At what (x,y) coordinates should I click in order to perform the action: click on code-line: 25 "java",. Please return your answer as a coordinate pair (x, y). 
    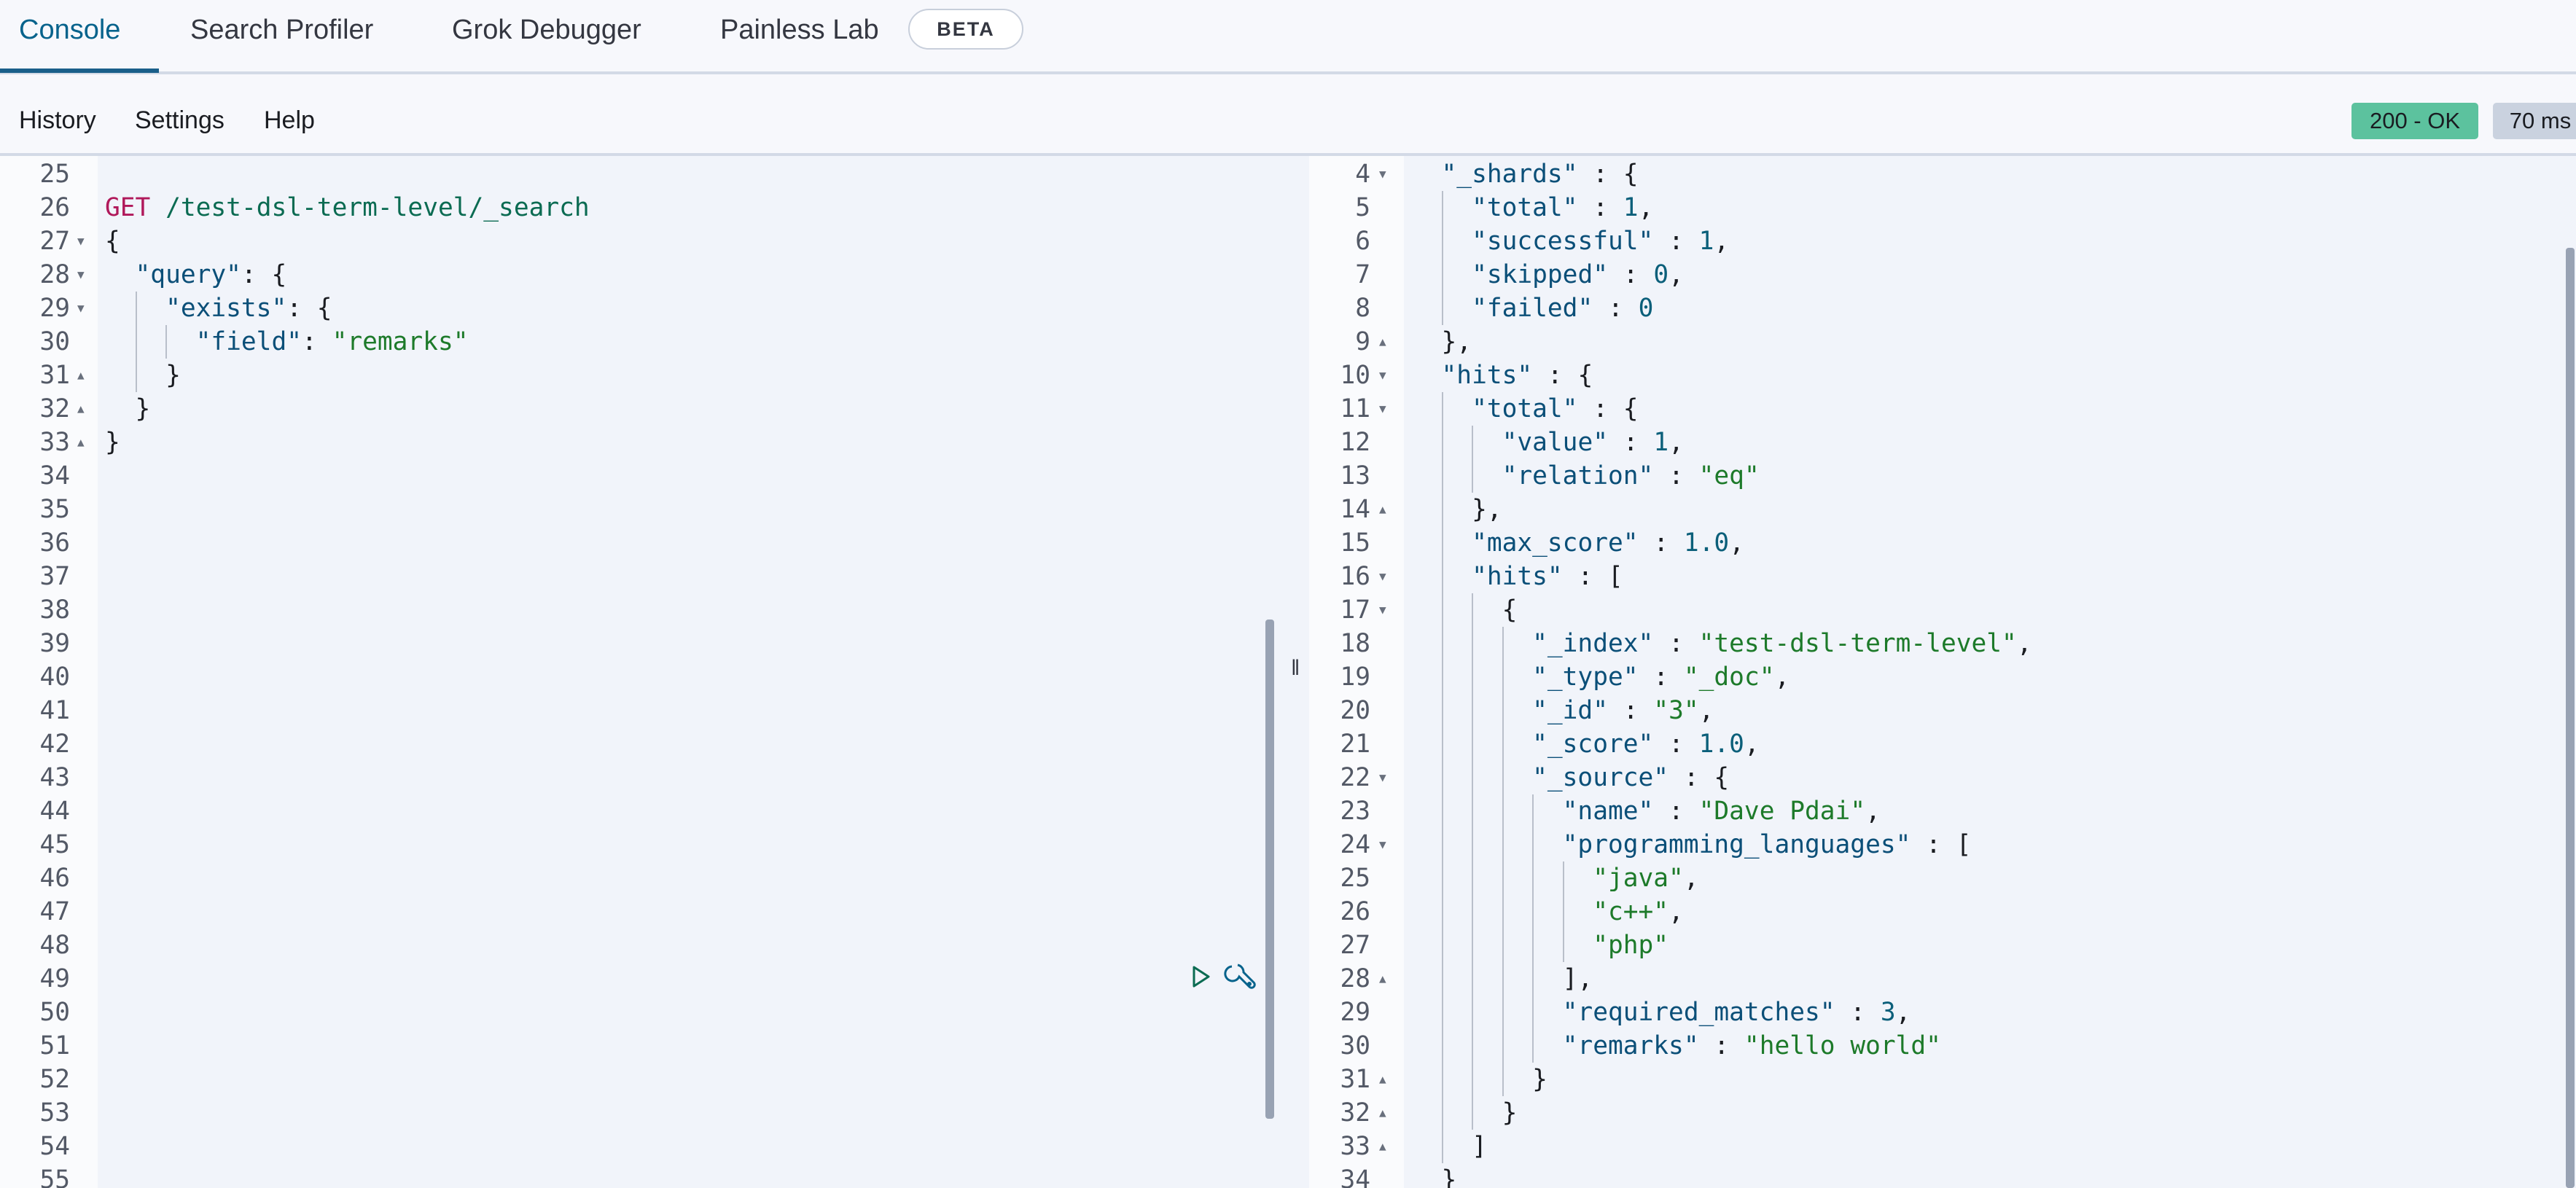
    Looking at the image, I should click on (1942, 878).